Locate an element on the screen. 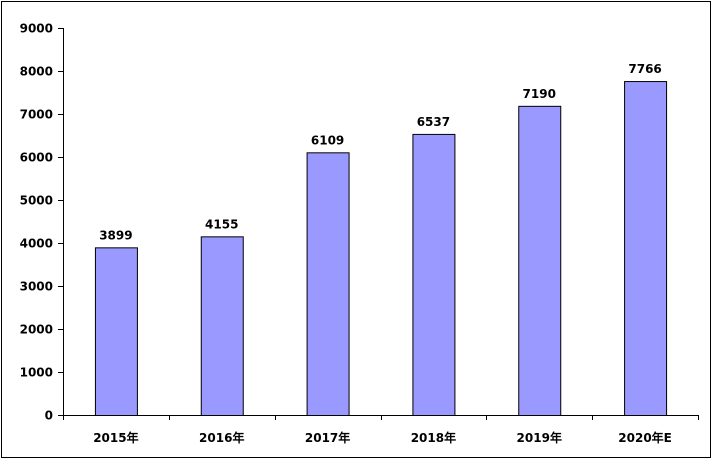  y-tick-label: 5000 is located at coordinates (36, 201).